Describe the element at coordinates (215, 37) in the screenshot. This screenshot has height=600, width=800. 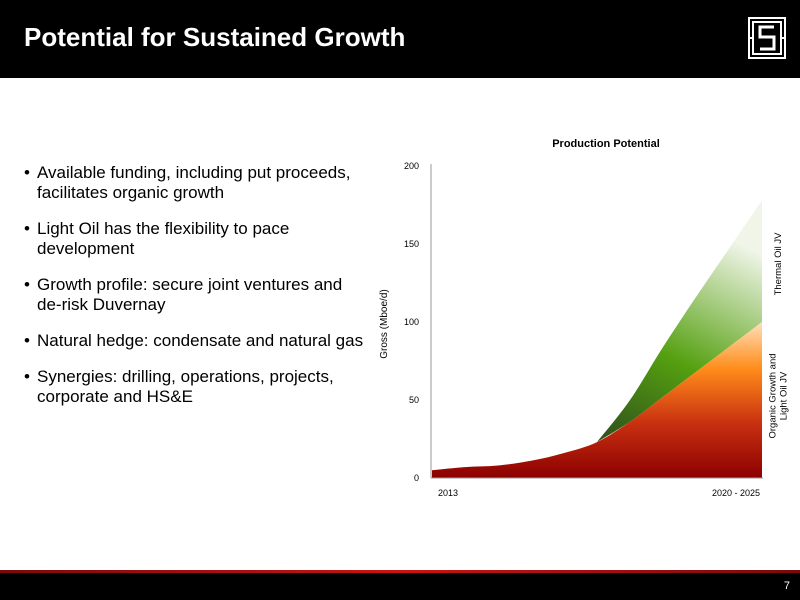
I see `slide-title: Potential for Sustained Growth` at that location.